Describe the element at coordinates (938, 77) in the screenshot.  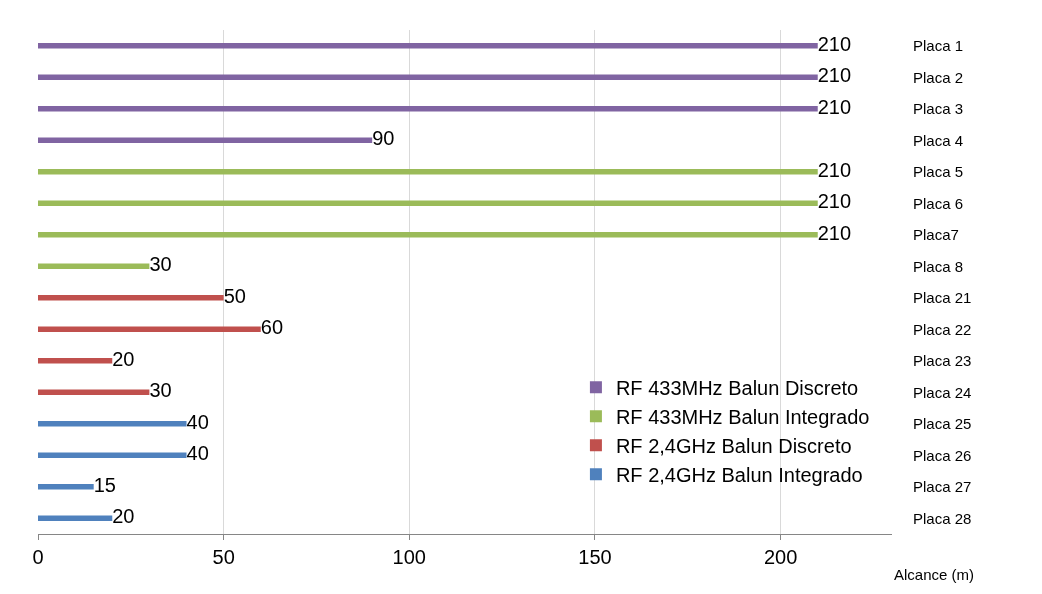
I see `y-tick-label: Placa 2` at that location.